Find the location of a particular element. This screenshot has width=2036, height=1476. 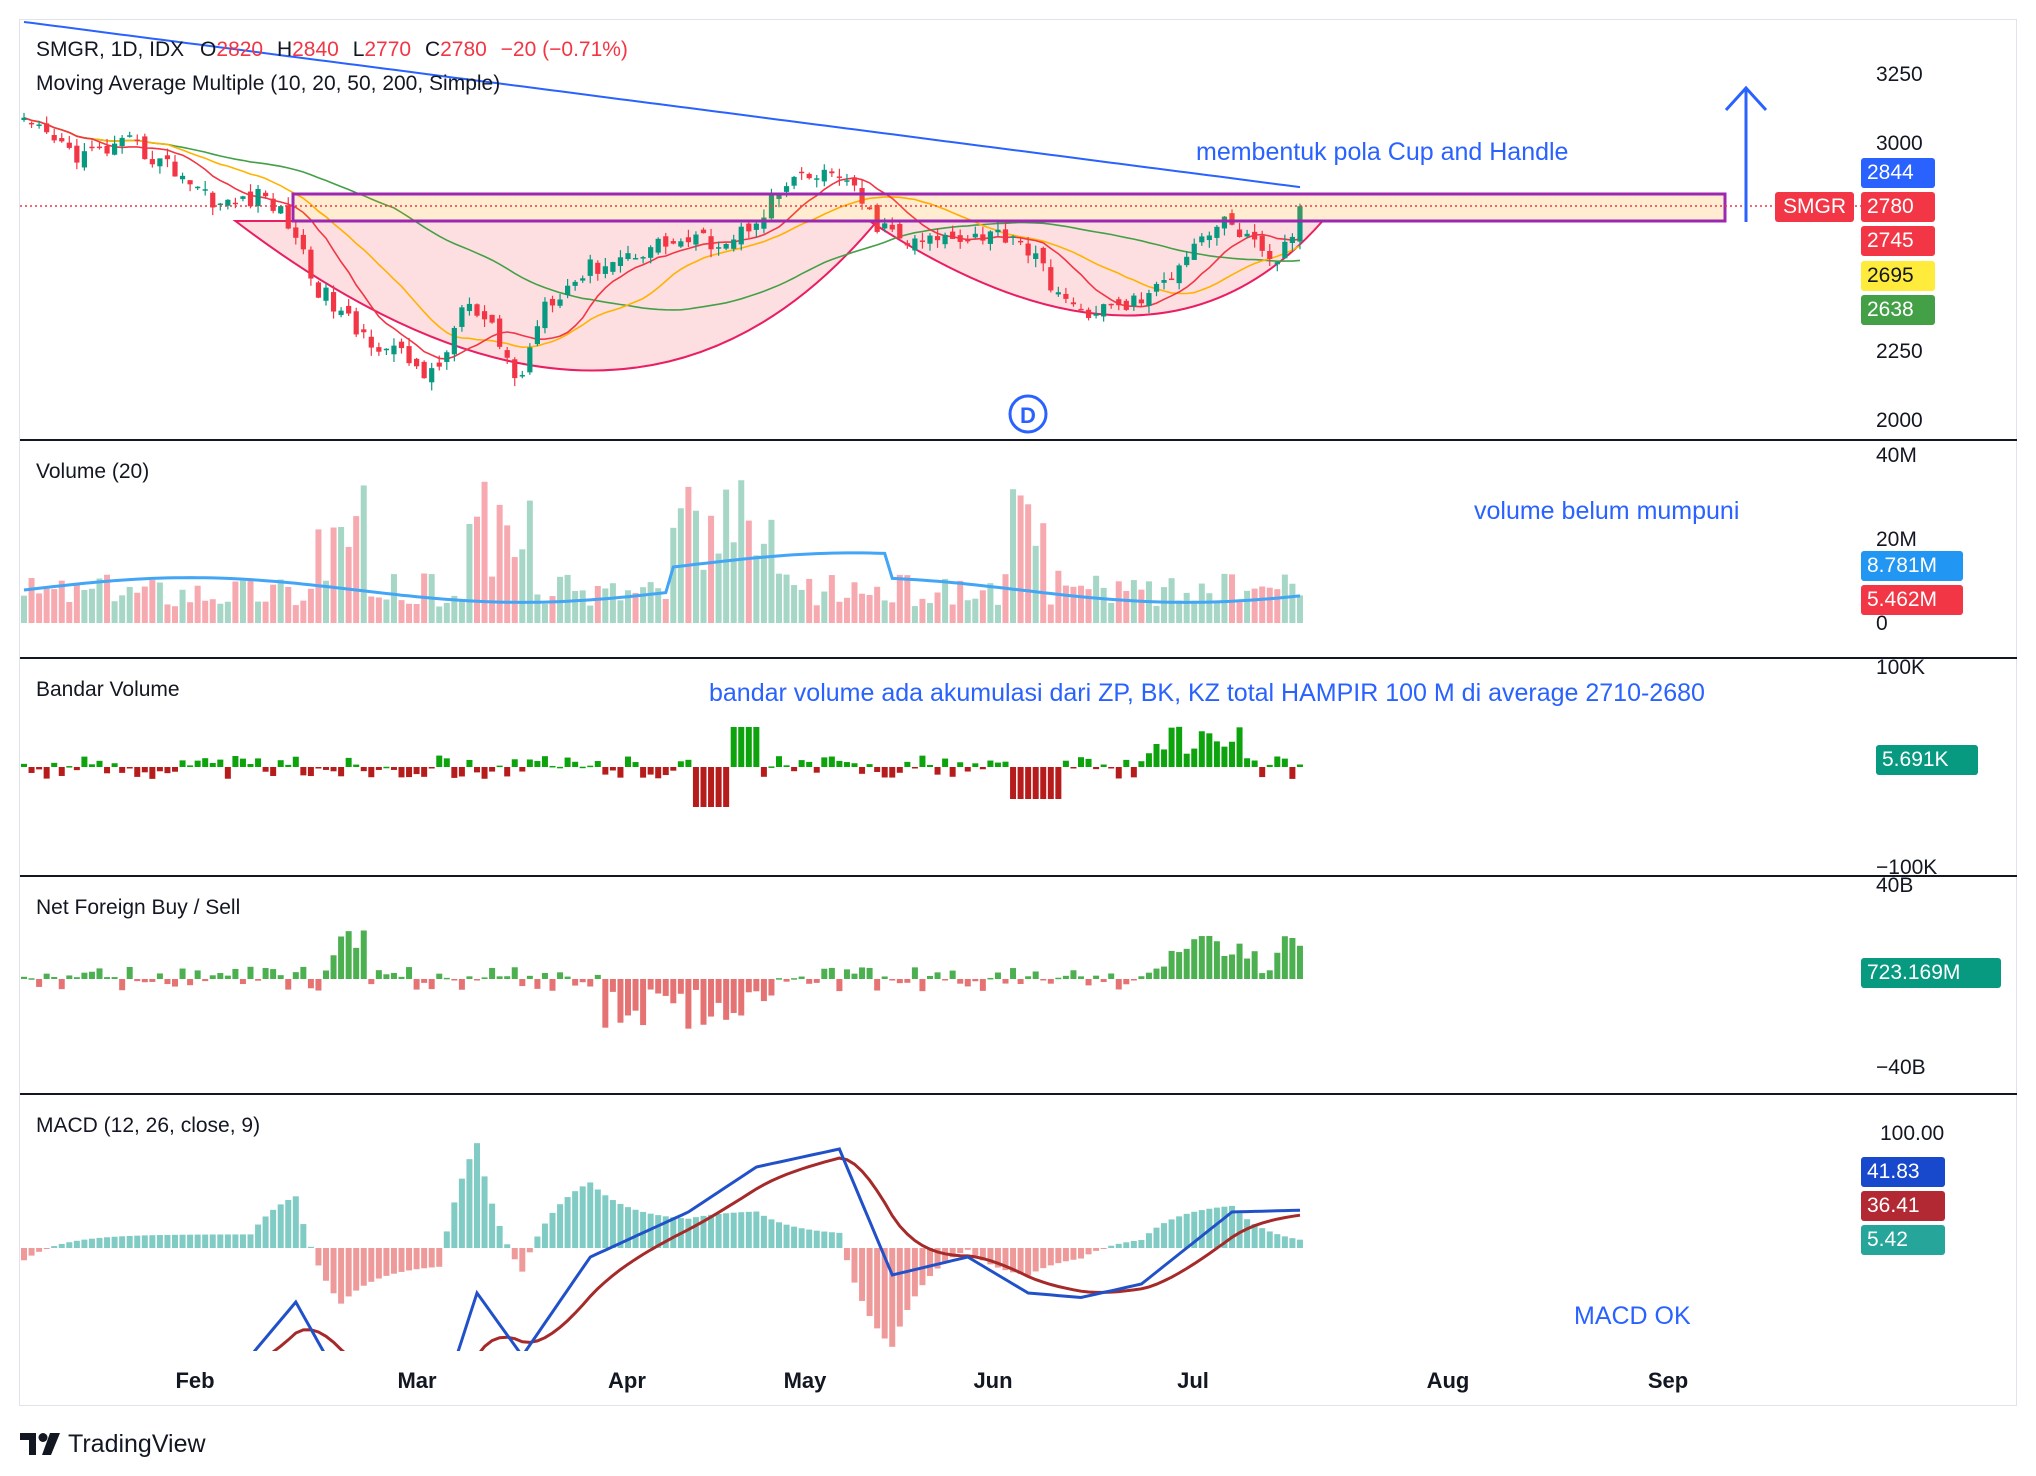

tradingview-logo: TradingView is located at coordinates (113, 1444).